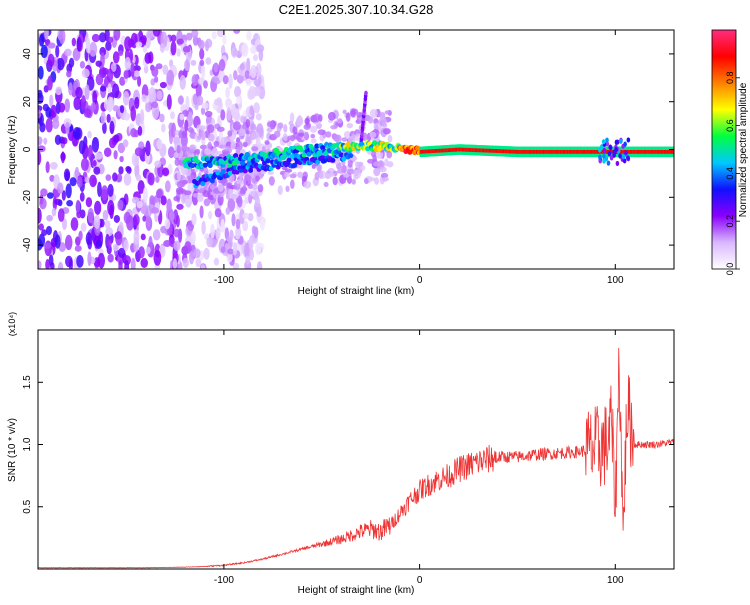 Image resolution: width=750 pixels, height=605 pixels. I want to click on y-tick-label: 0, so click(27, 149).